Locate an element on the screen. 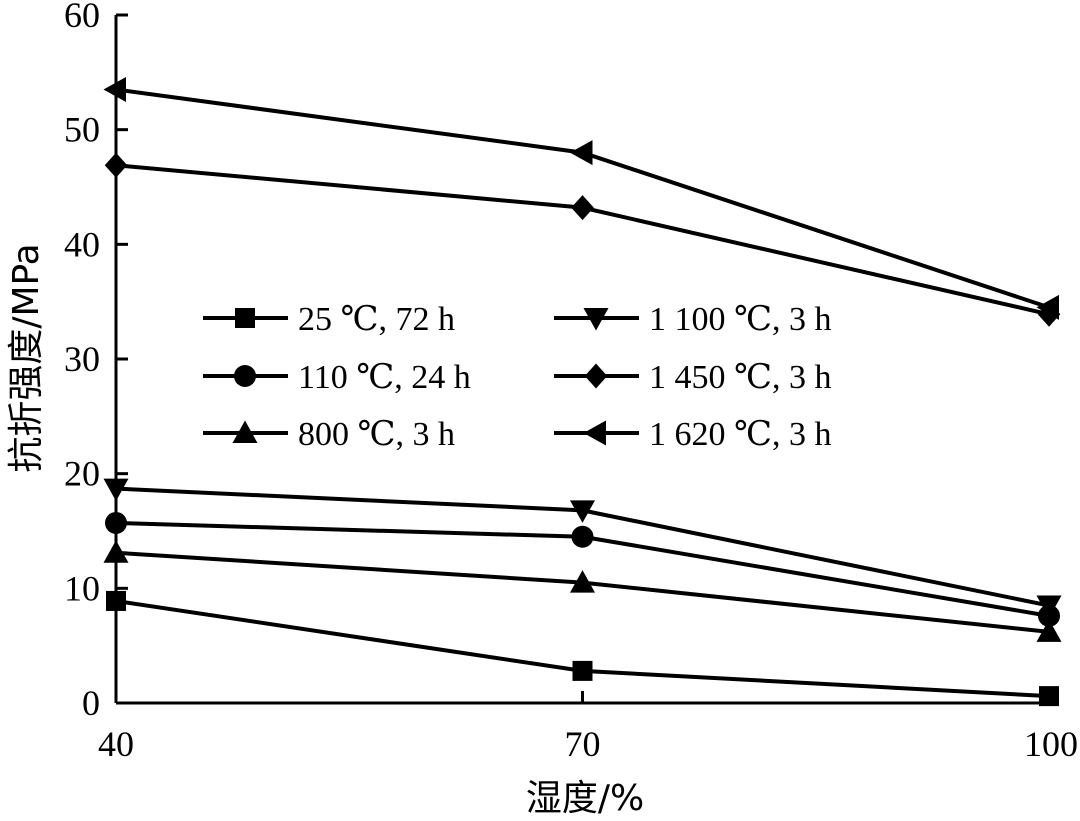 Image resolution: width=1080 pixels, height=821 pixels. y-tick-label: 20 is located at coordinates (82, 474).